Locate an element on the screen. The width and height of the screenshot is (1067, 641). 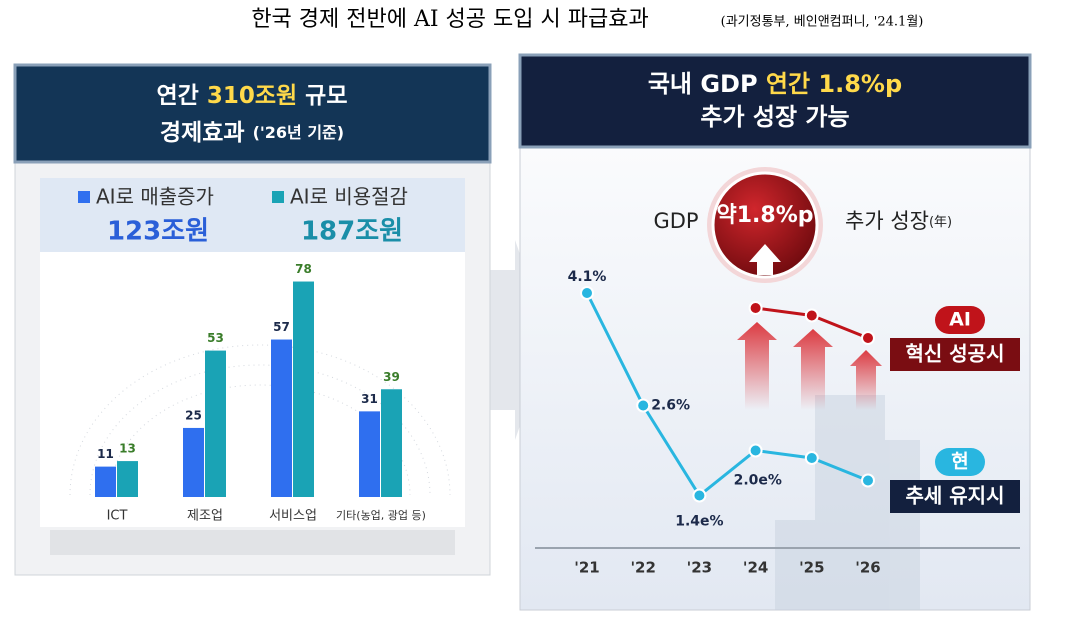
summary-band is located at coordinates (252, 215).